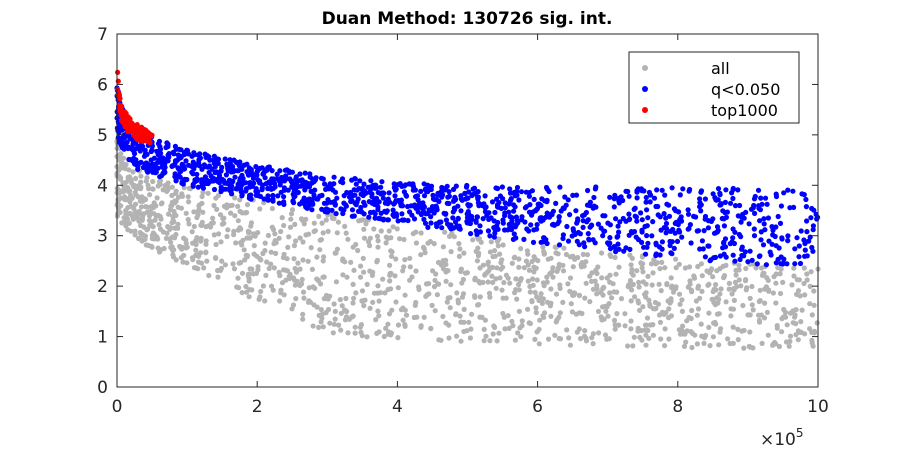 The width and height of the screenshot is (900, 450). I want to click on y-tick-label: 2, so click(102, 287).